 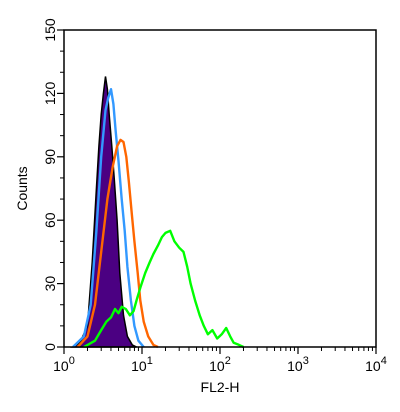 What do you see at coordinates (298, 364) in the screenshot?
I see `x-tick-label: 10³` at bounding box center [298, 364].